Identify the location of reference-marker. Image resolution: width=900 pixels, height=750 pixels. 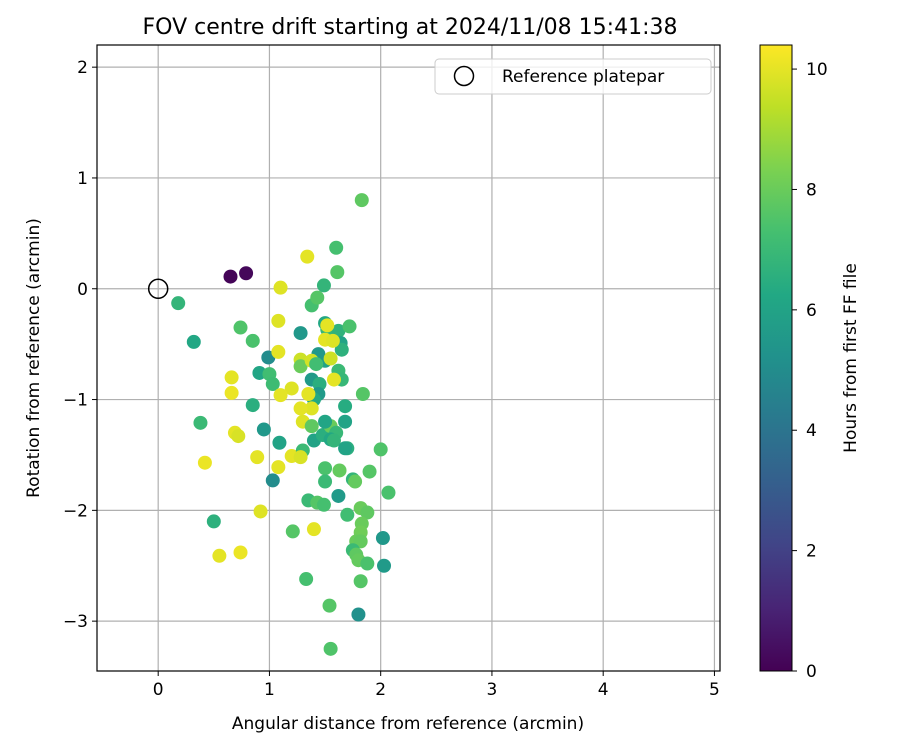
(158, 289).